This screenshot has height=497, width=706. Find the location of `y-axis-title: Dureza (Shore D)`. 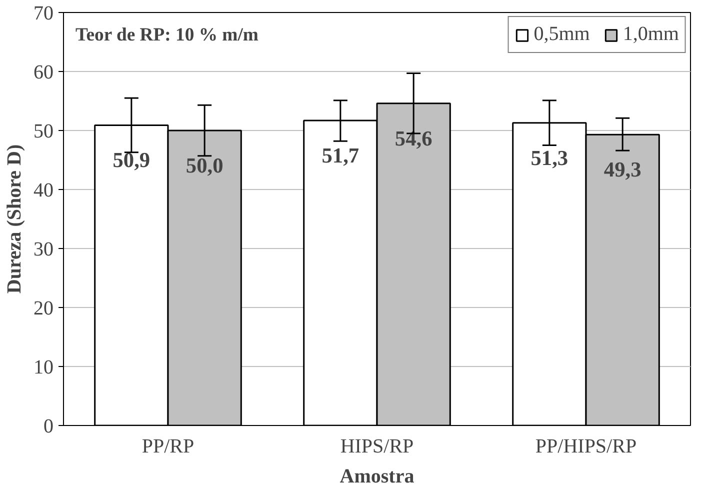

y-axis-title: Dureza (Shore D) is located at coordinates (15, 219).